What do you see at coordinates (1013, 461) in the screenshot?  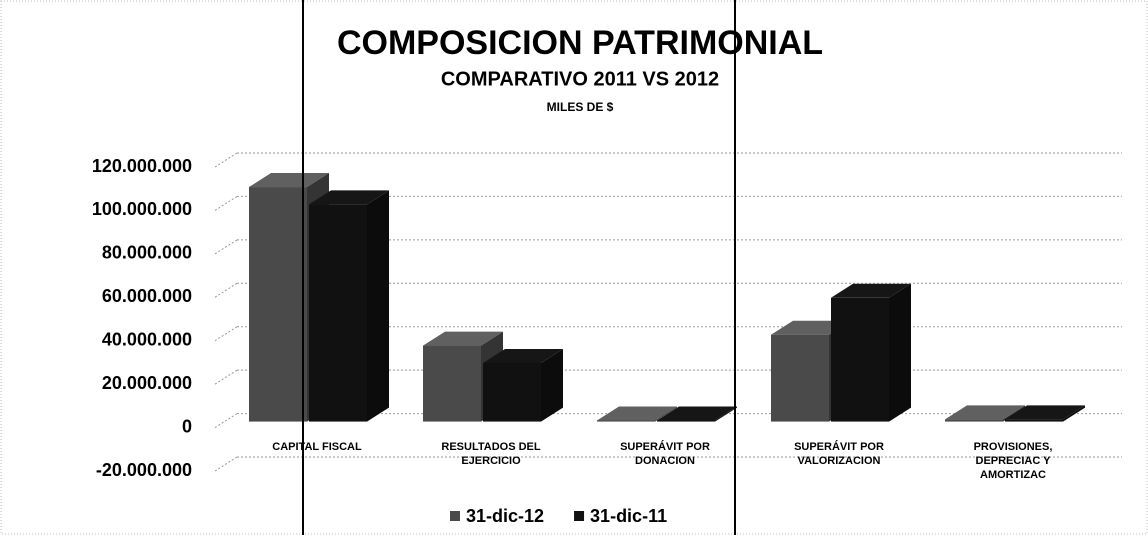 I see `x-tick-label: PROVISIONES, DEPRECIAC Y AMORTIZAC` at bounding box center [1013, 461].